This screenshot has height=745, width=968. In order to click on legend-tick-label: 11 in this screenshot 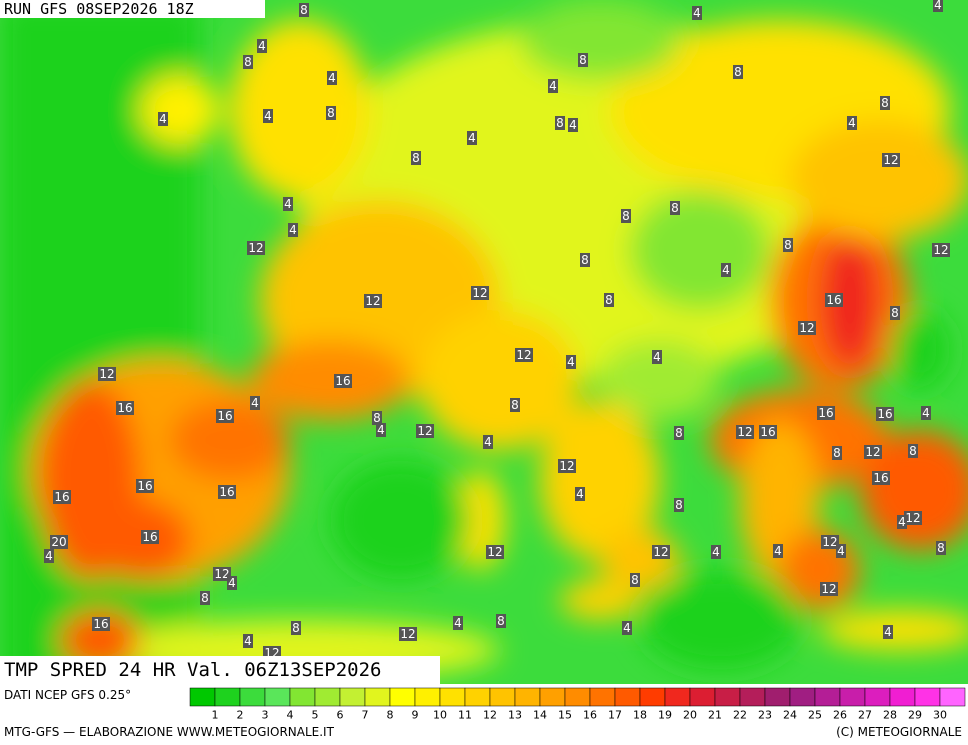, I will do `click(465, 715)`.